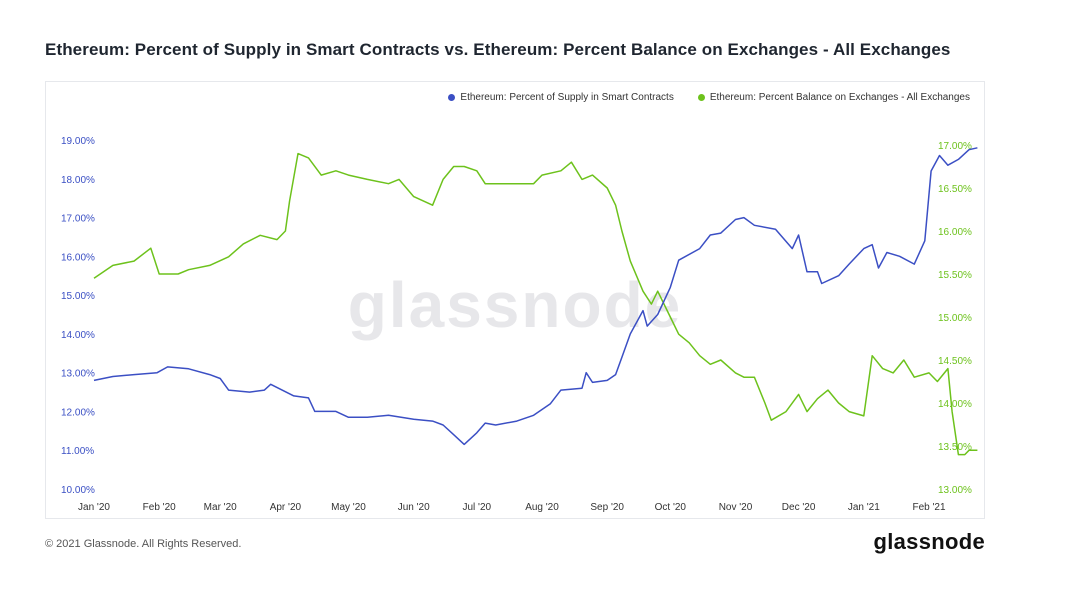 Image resolution: width=1080 pixels, height=611 pixels. What do you see at coordinates (78, 180) in the screenshot?
I see `y-left-tick-label: 18.00%` at bounding box center [78, 180].